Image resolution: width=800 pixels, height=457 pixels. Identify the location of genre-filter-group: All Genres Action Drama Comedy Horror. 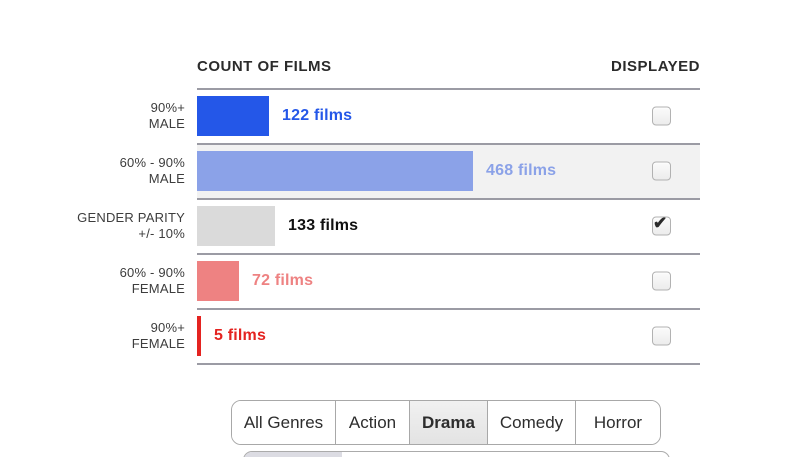
(446, 422).